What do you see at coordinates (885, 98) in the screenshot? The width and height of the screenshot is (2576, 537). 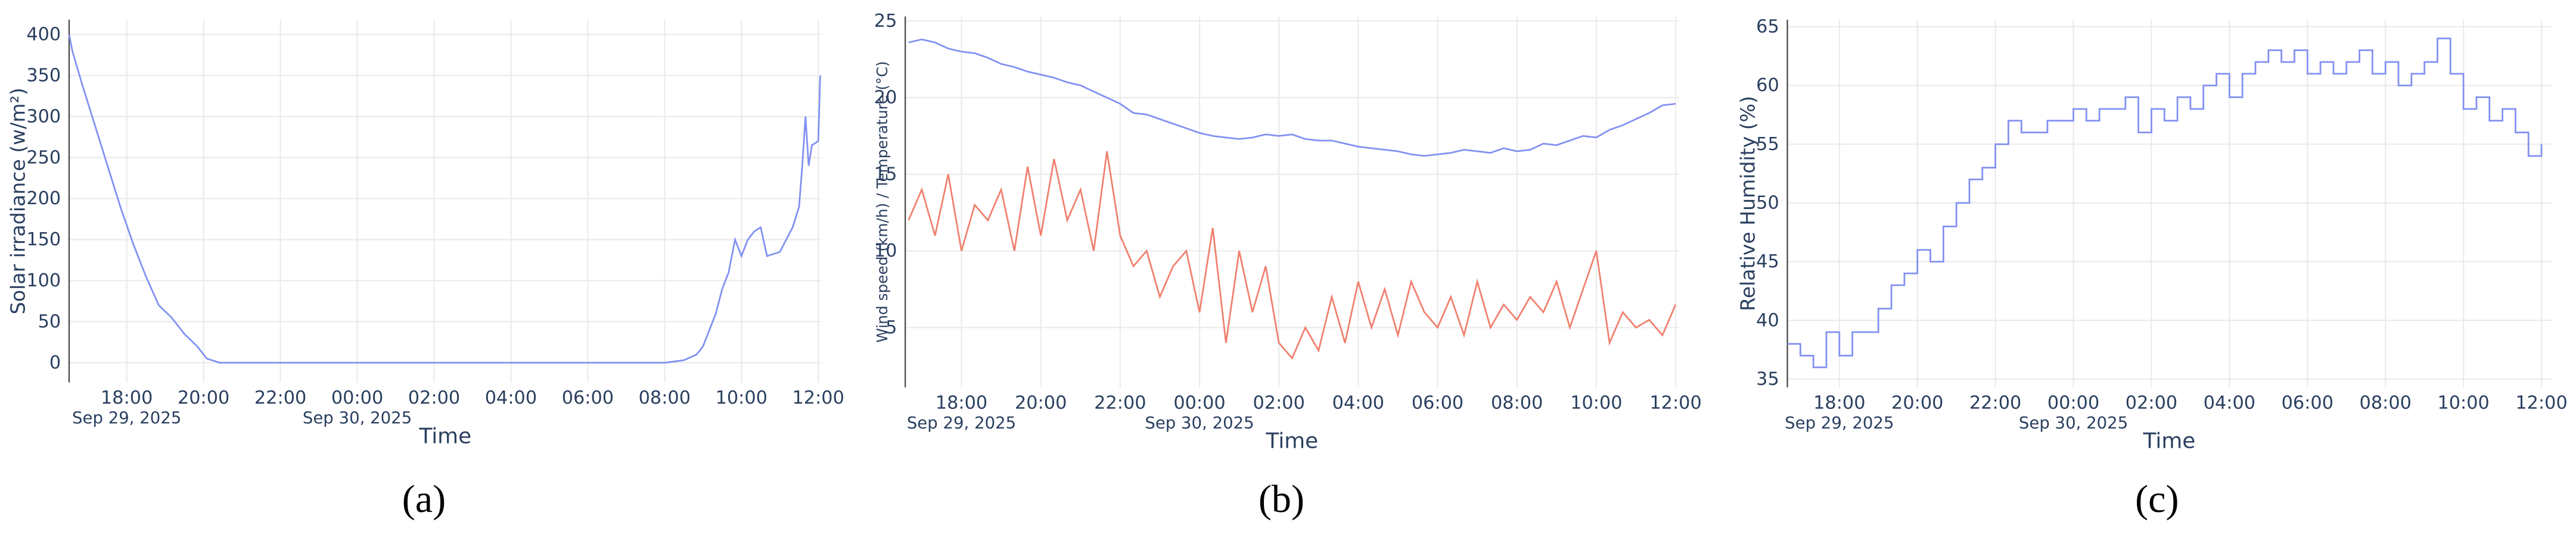 I see `y-tick-label: 20` at bounding box center [885, 98].